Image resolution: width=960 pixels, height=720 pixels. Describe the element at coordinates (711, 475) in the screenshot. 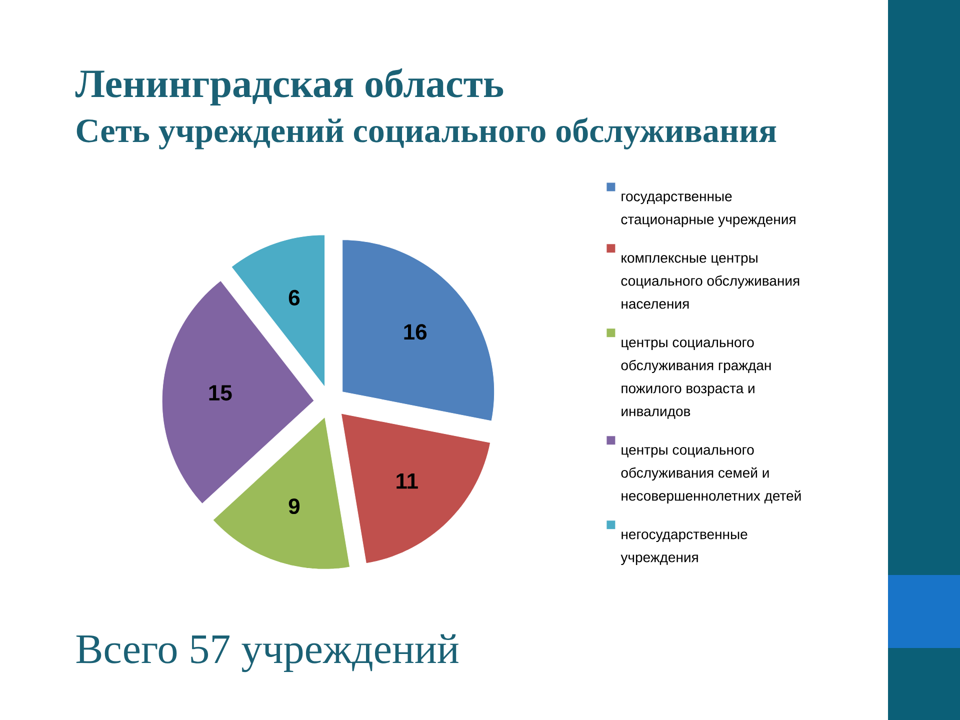

I see `legend-label: центры социального обслуживания семей и несовершеннолетних детей` at that location.